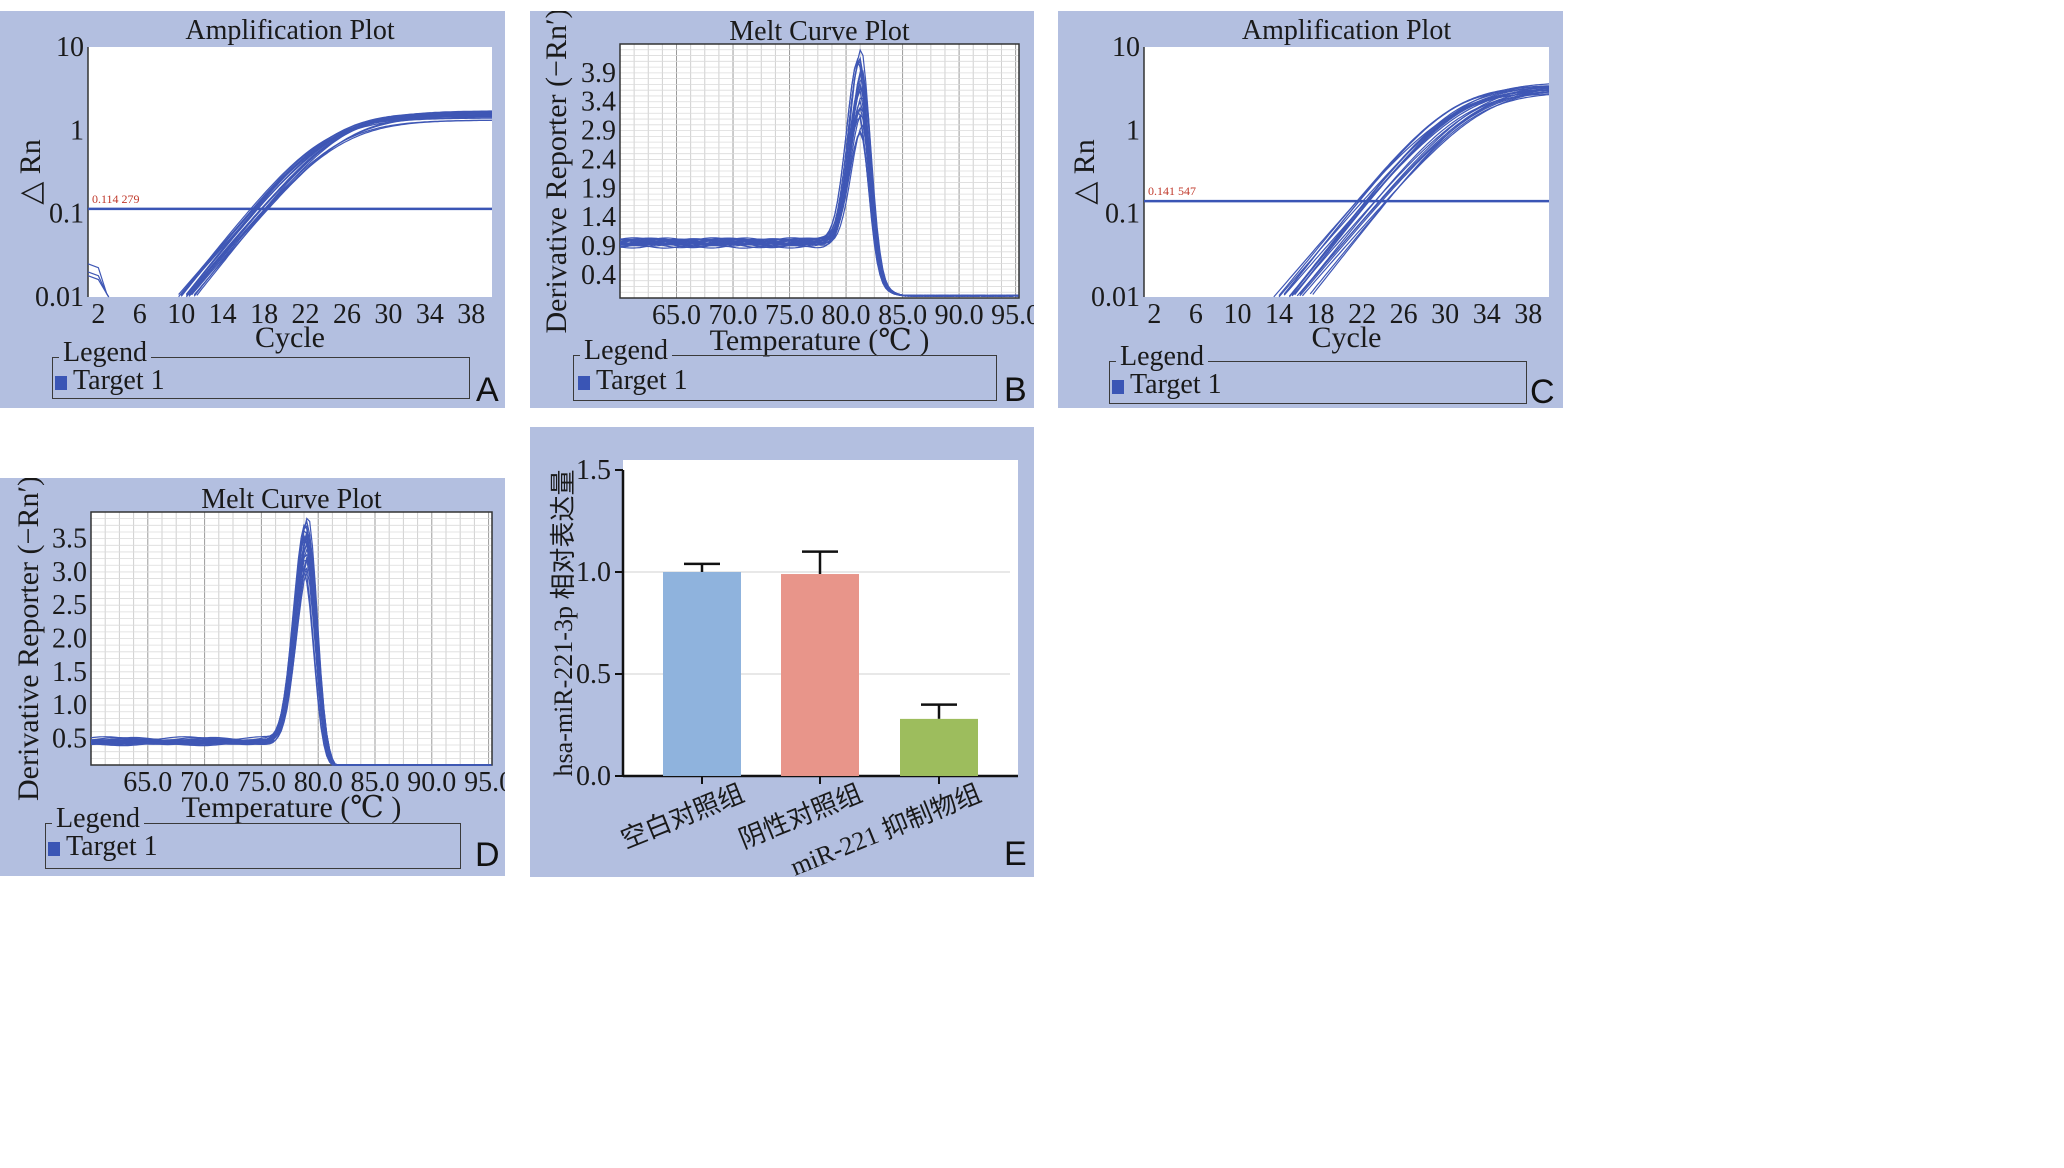  Describe the element at coordinates (59, 297) in the screenshot. I see `y-tick-label: 0.01` at that location.